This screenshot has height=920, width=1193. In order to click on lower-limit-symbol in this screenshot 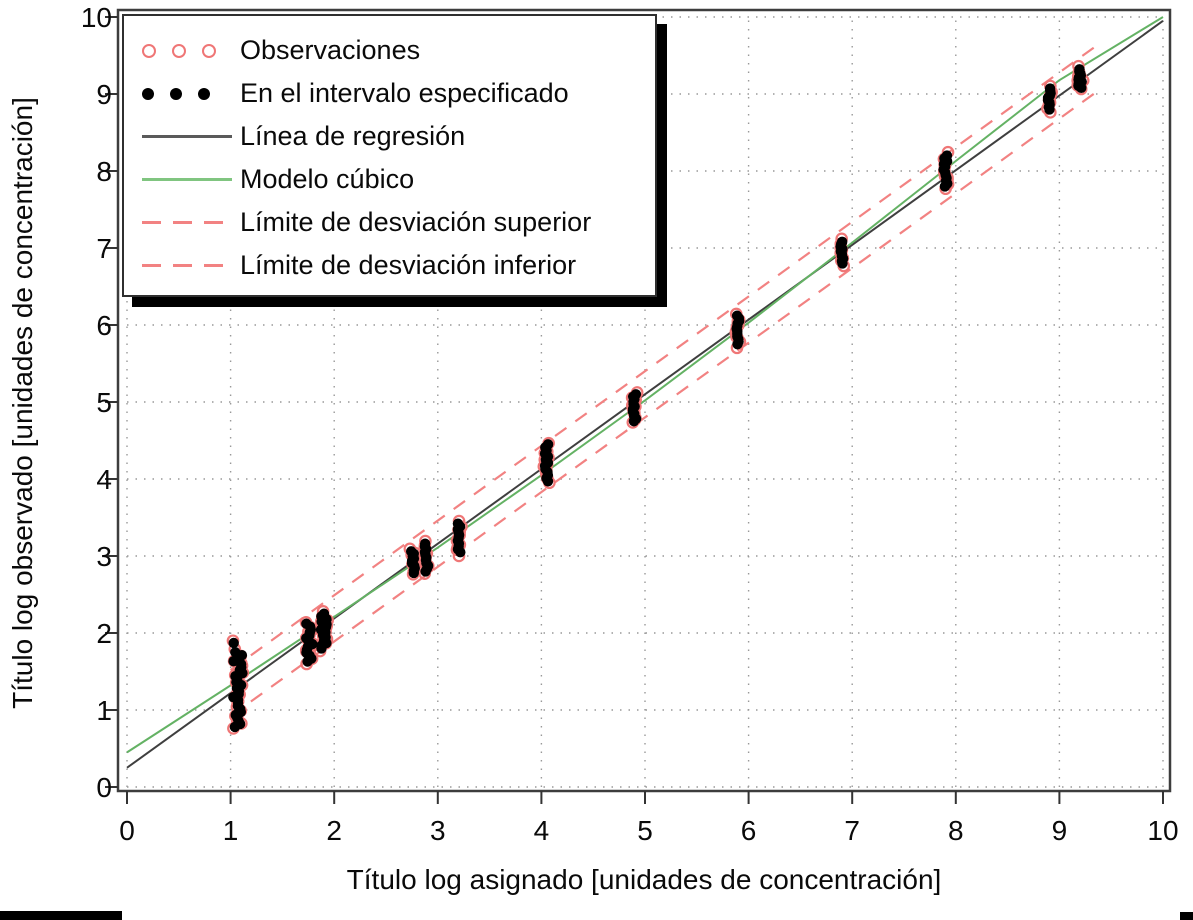, I will do `click(186, 265)`.